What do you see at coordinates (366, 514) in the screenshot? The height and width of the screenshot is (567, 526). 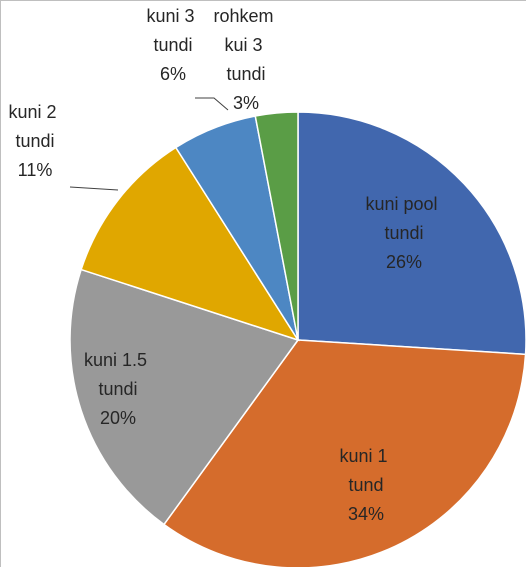 I see `slice-value-label: 34%` at bounding box center [366, 514].